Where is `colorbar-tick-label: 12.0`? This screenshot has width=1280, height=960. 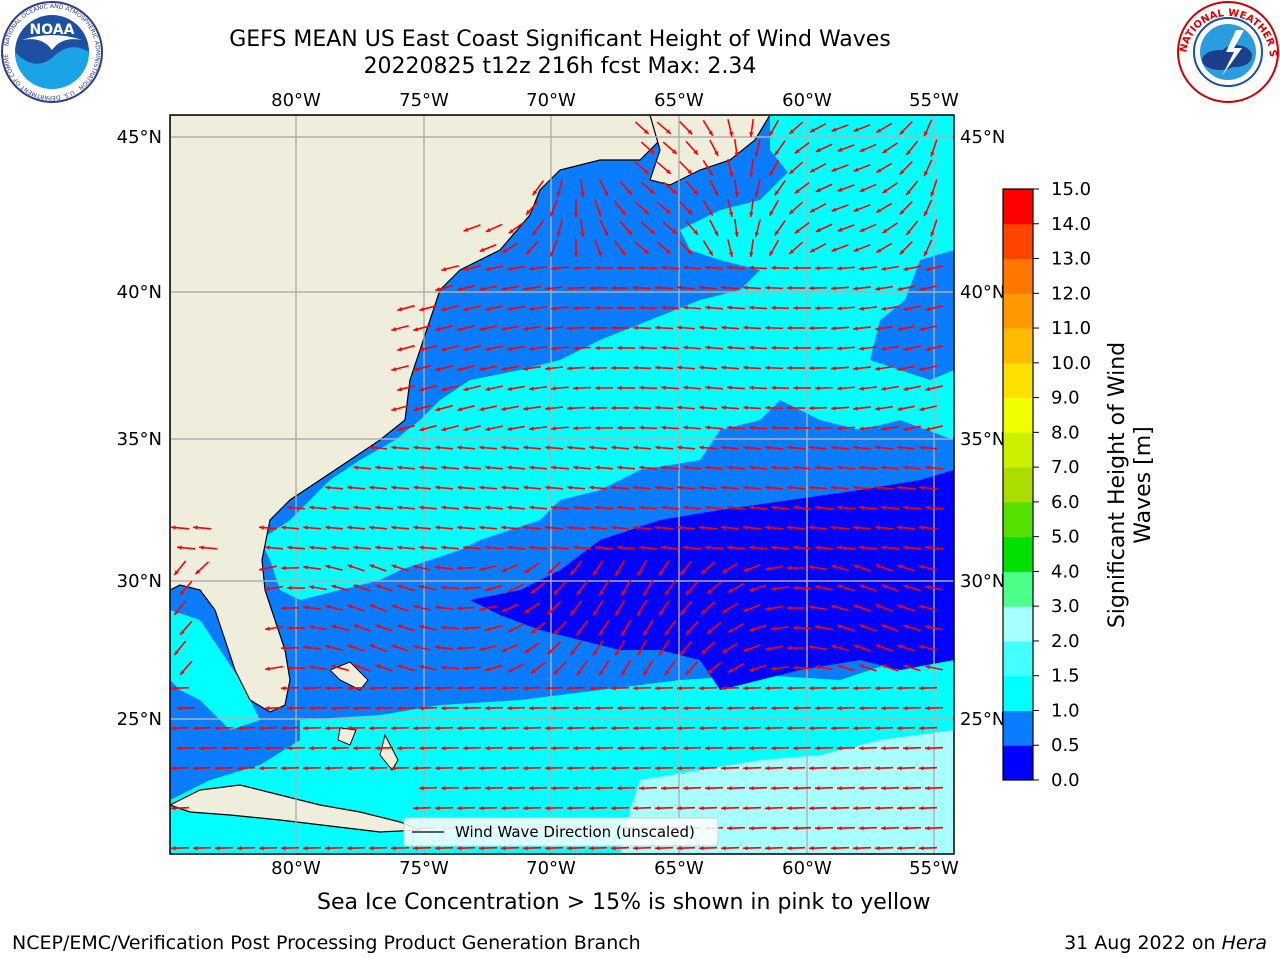 colorbar-tick-label: 12.0 is located at coordinates (1071, 293).